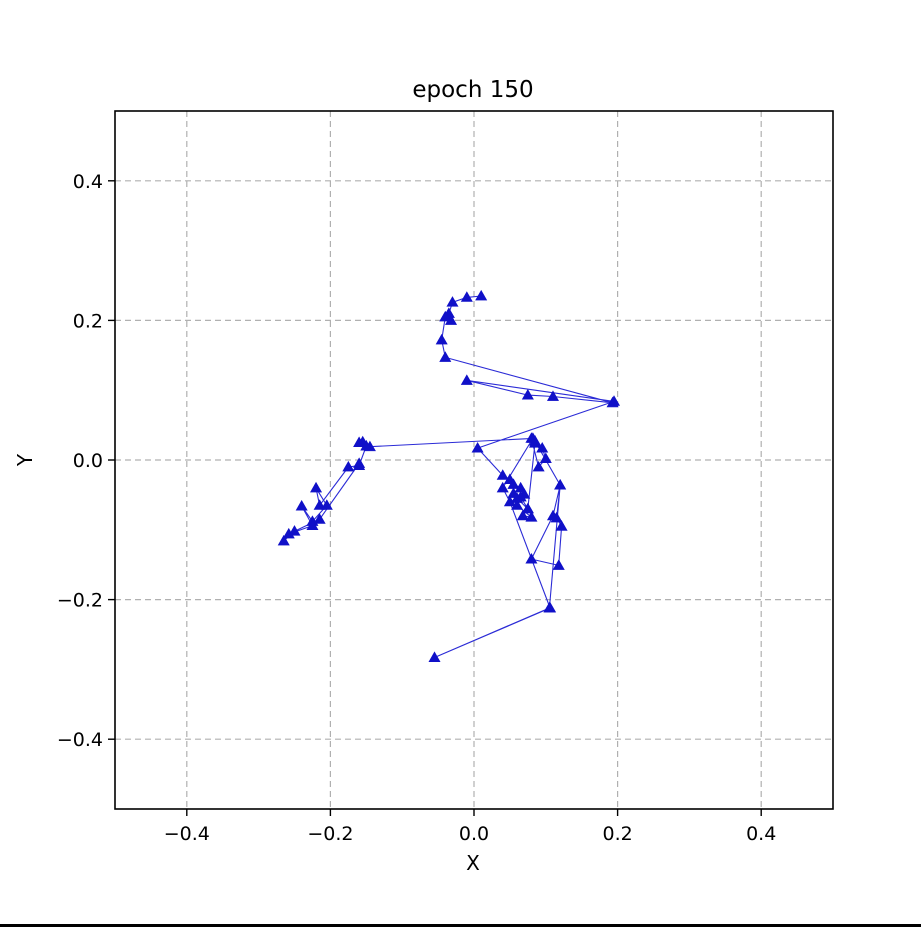 The height and width of the screenshot is (931, 921). Describe the element at coordinates (80, 601) in the screenshot. I see `y-tick-label: −0.2` at that location.